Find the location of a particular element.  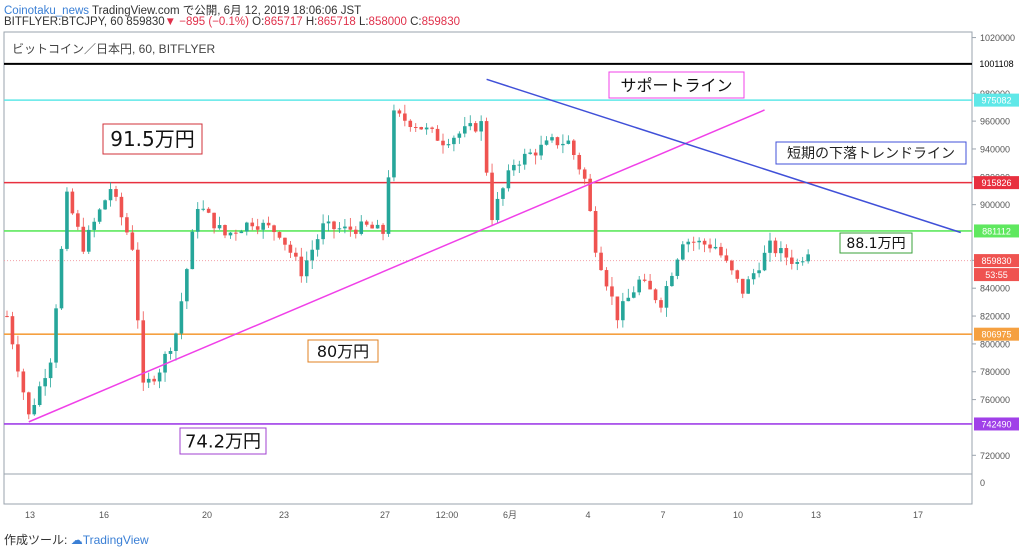

y-tick-label: 940000 is located at coordinates (995, 149).